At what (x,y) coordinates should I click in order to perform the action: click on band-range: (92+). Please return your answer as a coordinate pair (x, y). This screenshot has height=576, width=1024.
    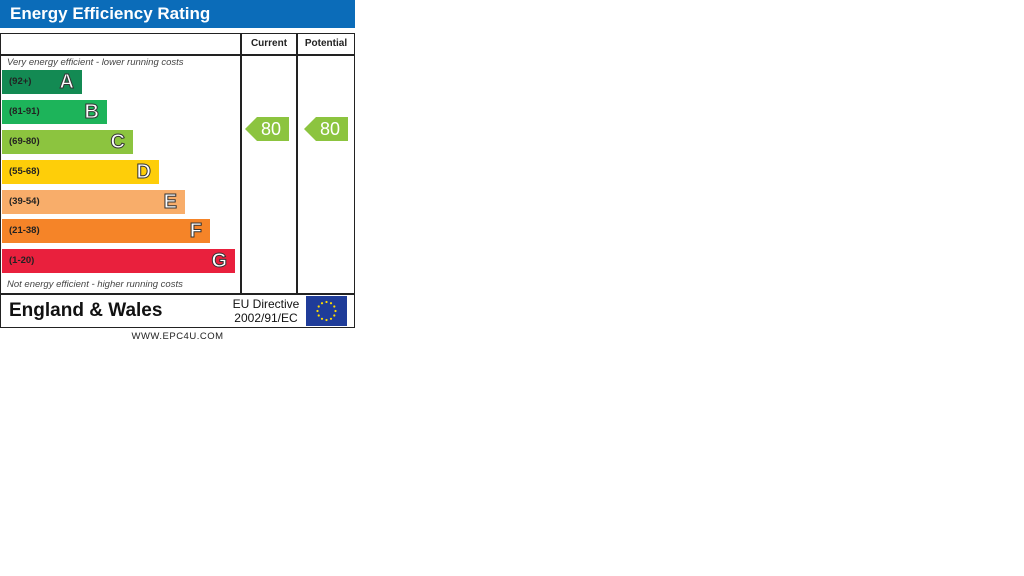
    Looking at the image, I should click on (20, 81).